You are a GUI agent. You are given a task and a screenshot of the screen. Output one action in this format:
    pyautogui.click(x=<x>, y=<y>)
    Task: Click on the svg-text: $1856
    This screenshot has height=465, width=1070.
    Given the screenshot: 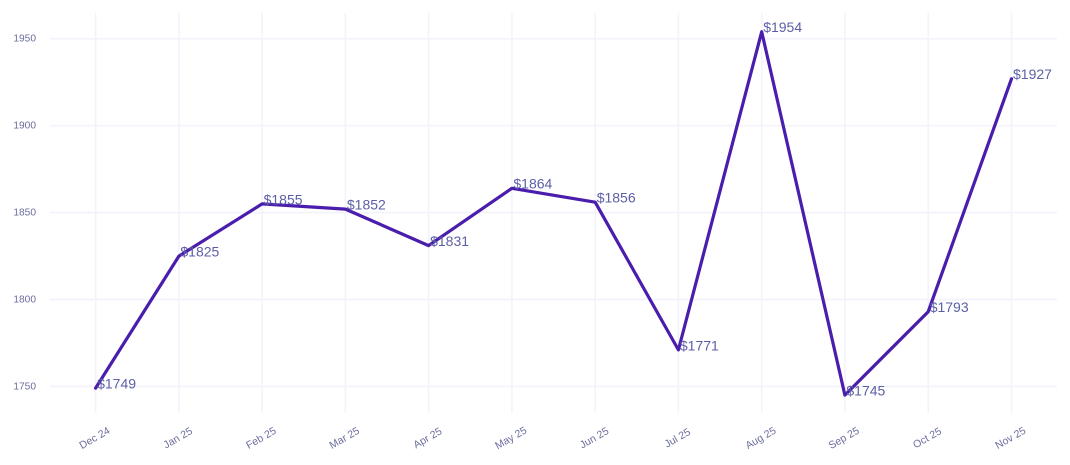 What is the action you would take?
    pyautogui.click(x=616, y=198)
    